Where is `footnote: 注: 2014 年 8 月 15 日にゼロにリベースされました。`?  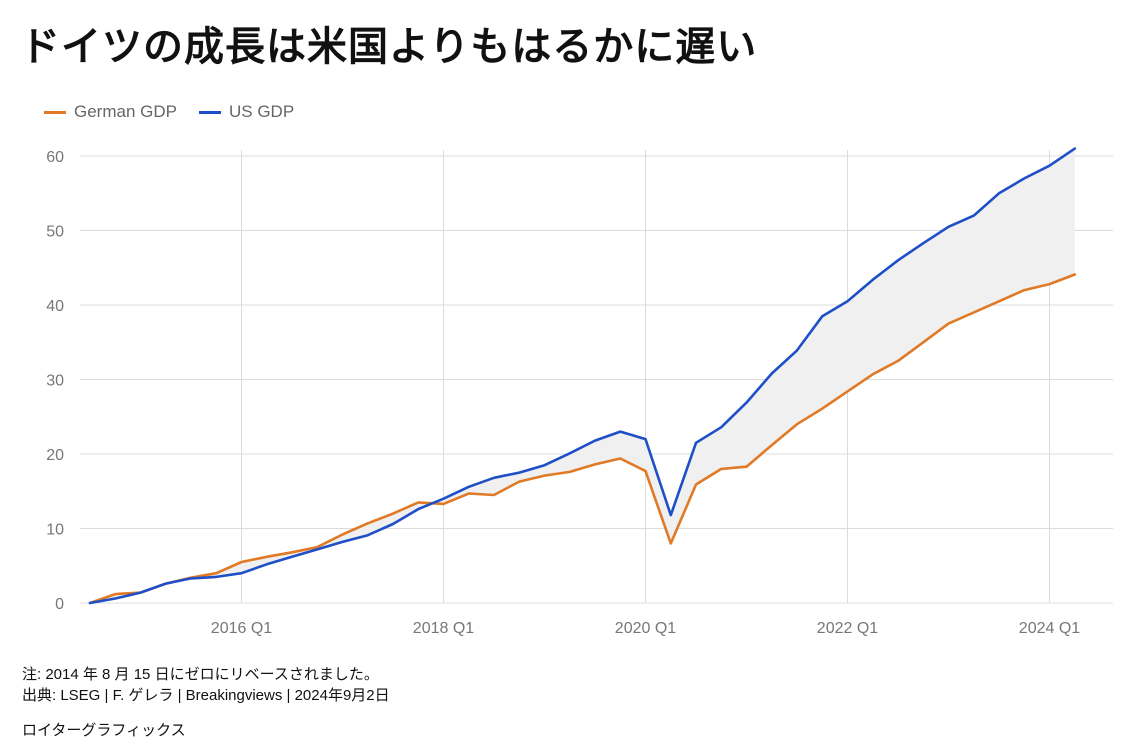
footnote: 注: 2014 年 8 月 15 日にゼロにリベースされました。 is located at coordinates (200, 674).